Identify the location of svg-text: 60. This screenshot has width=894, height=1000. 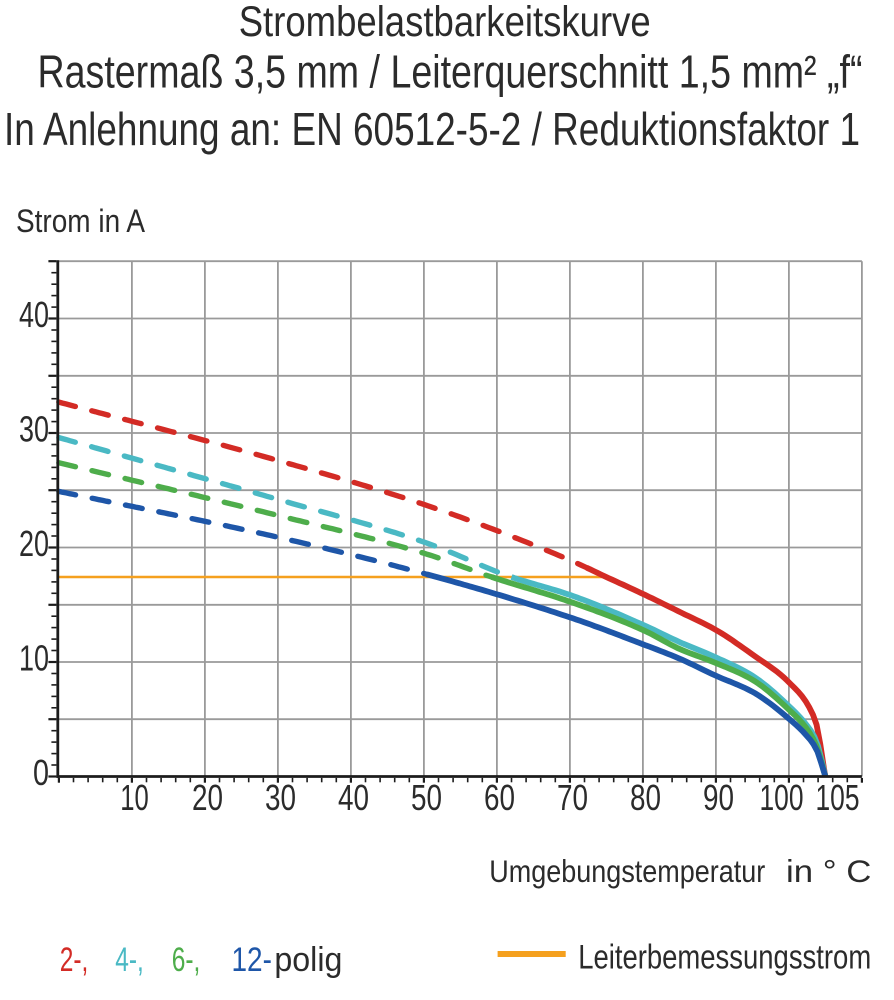
(499, 797).